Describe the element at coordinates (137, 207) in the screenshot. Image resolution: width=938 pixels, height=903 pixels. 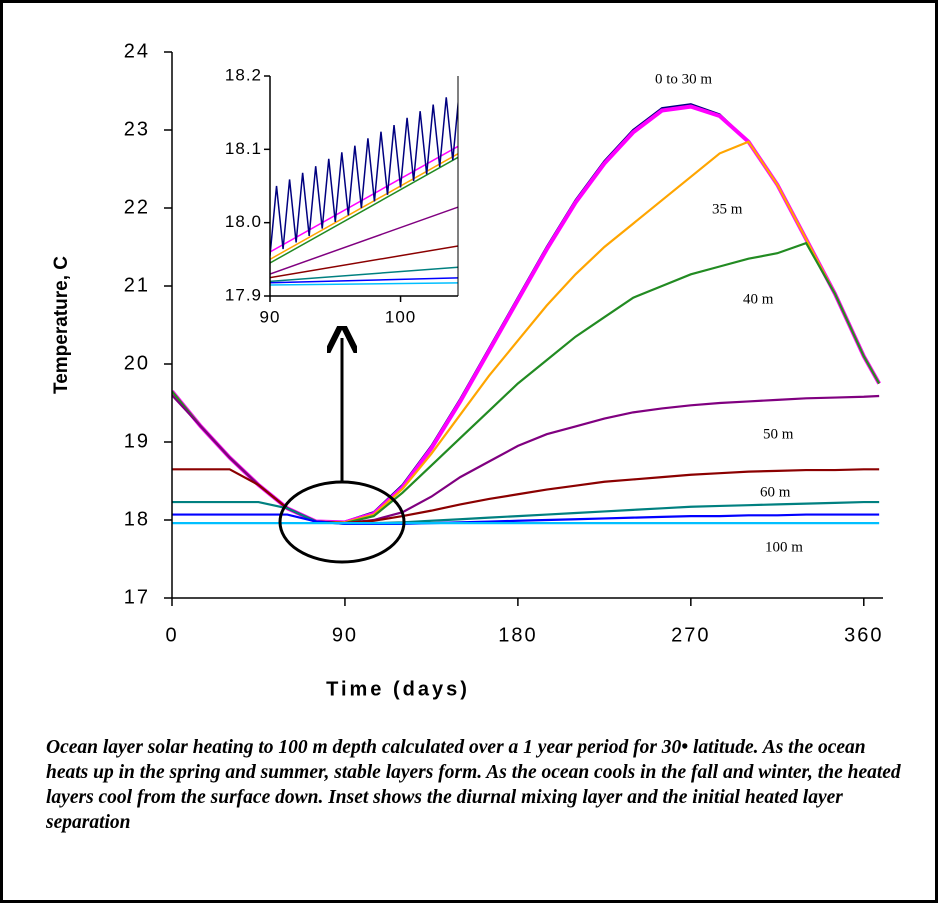
I see `y-tick-label: 22` at that location.